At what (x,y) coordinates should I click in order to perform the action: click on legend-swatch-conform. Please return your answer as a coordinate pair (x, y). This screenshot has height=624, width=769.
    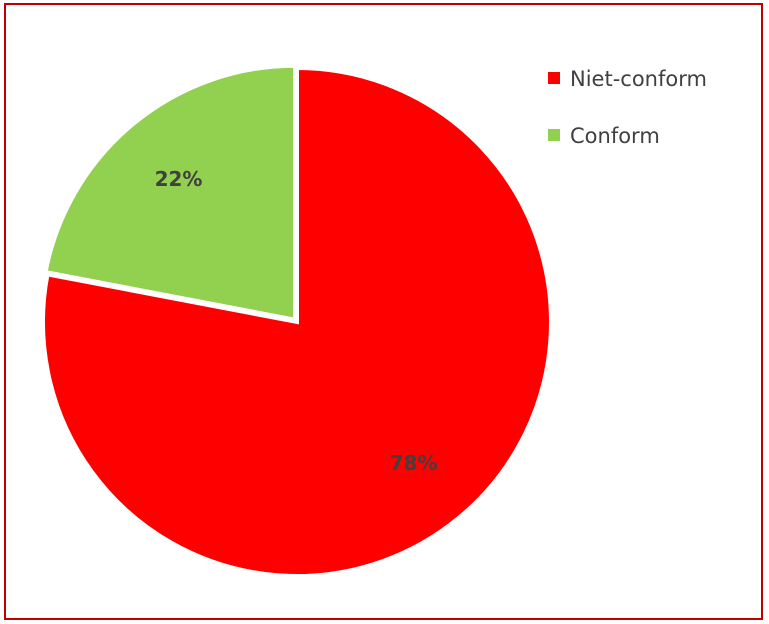
    Looking at the image, I should click on (554, 135).